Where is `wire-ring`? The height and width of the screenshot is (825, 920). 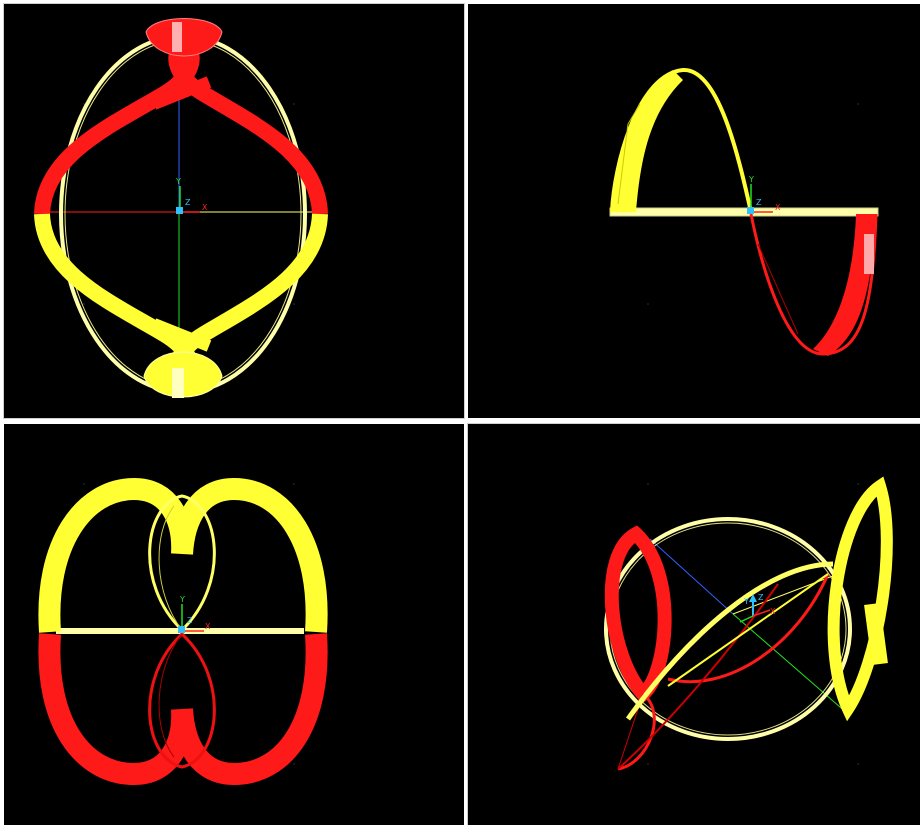 wire-ring is located at coordinates (728, 629).